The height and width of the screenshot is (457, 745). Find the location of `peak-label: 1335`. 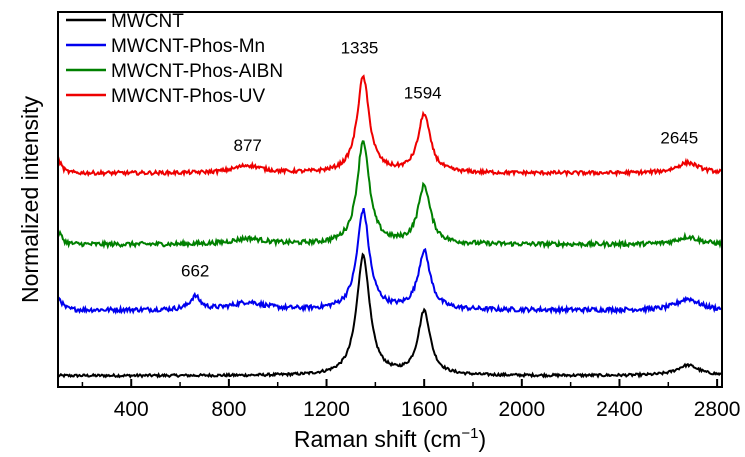

peak-label: 1335 is located at coordinates (360, 47).